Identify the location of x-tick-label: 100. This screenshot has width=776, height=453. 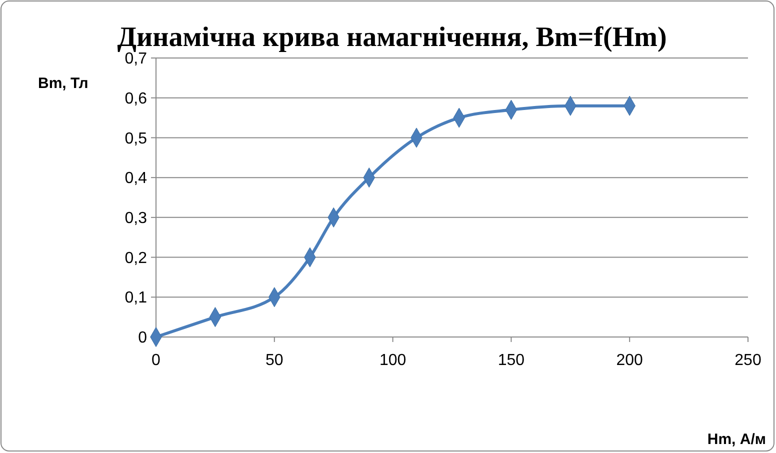
(392, 360).